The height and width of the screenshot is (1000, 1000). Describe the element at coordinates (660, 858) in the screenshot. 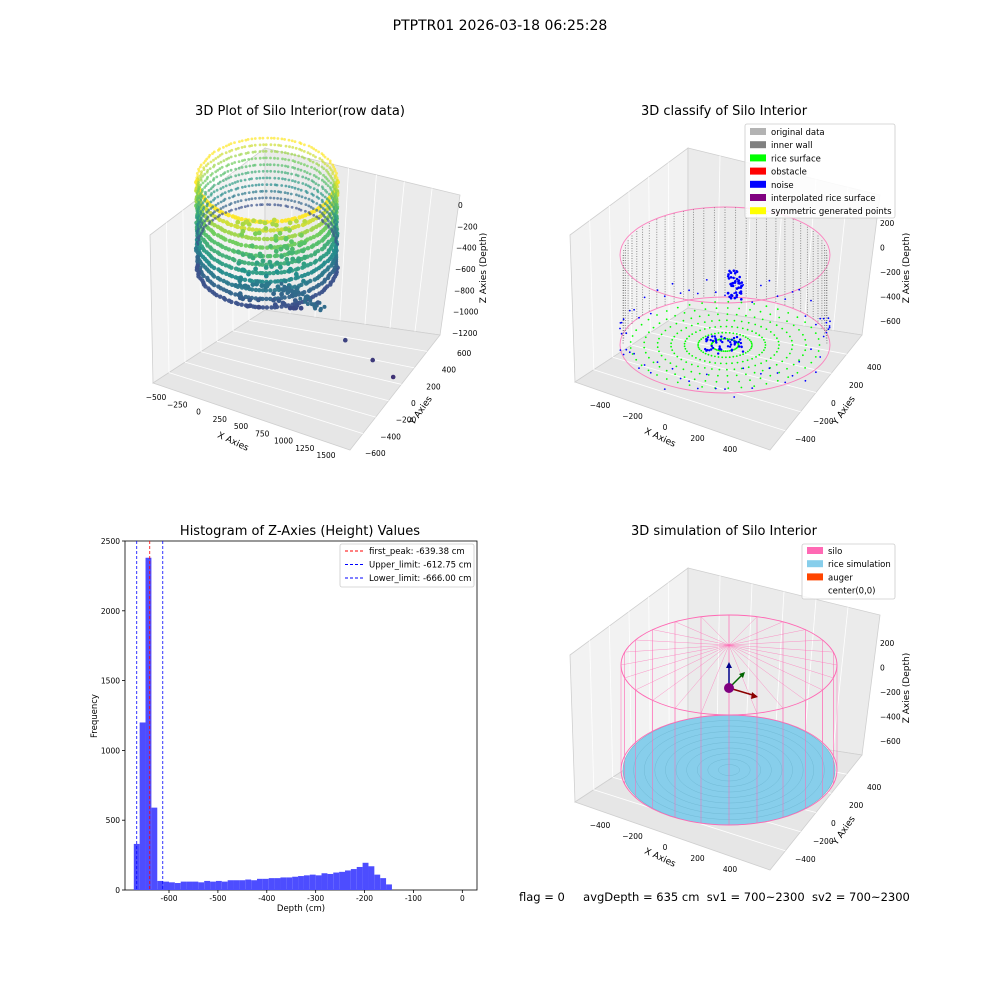

I see `simulation-3d-x-label: X Axies` at that location.